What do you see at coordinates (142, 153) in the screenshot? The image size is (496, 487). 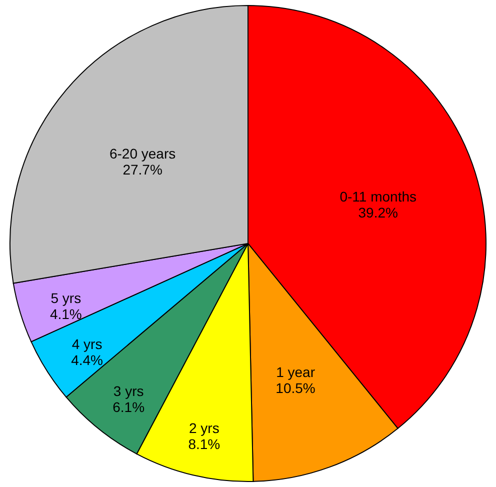 I see `slice-label: 6-20 years` at bounding box center [142, 153].